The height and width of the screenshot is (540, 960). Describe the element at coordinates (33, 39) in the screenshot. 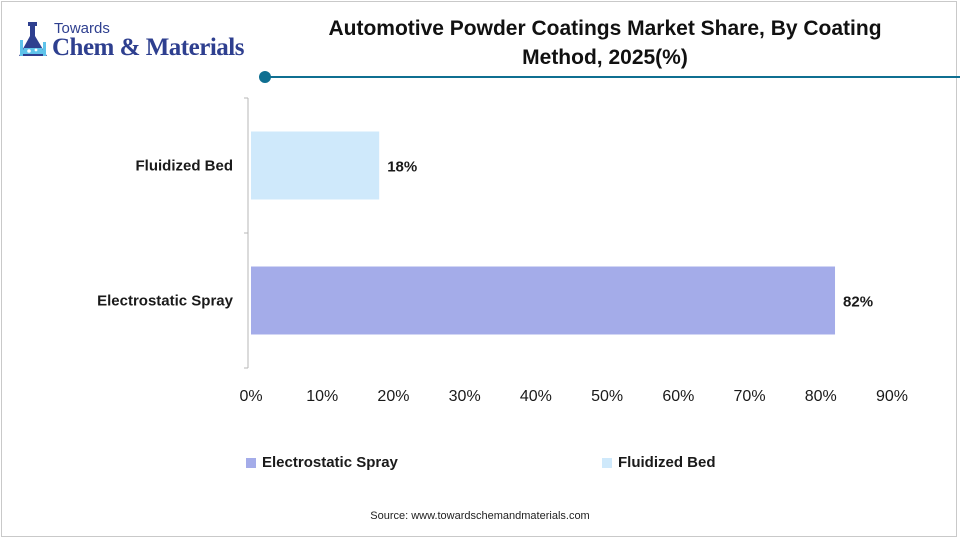

I see `flask-icon` at that location.